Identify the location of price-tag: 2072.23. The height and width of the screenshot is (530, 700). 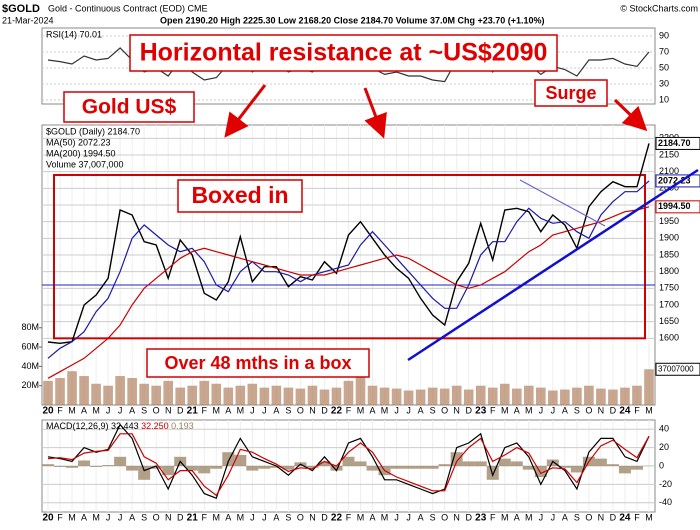
(674, 180).